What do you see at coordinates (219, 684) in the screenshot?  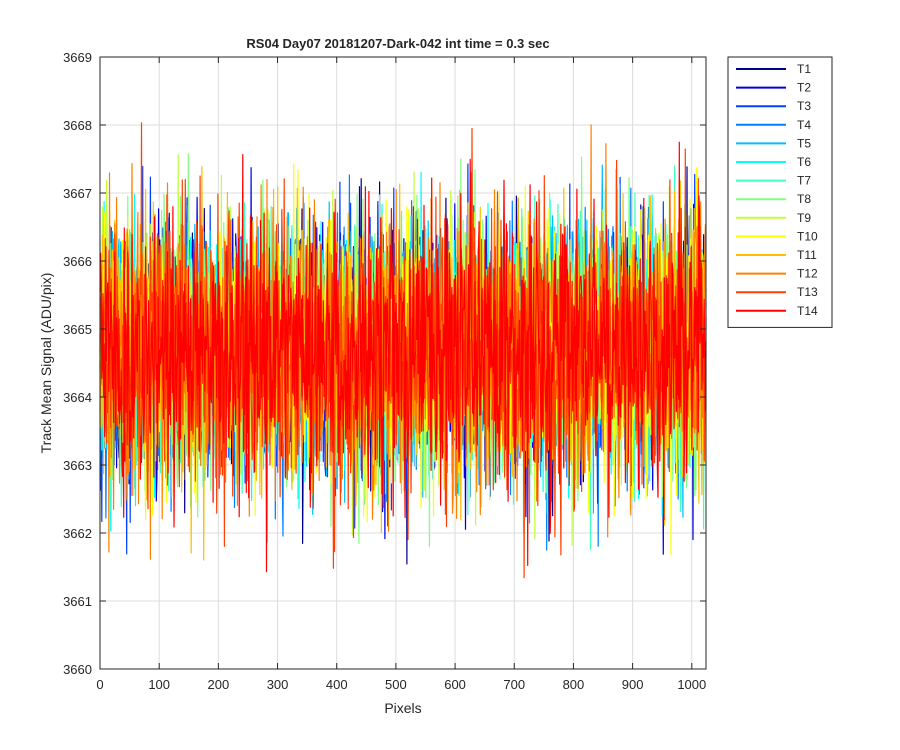 I see `x-tick-label: 200` at bounding box center [219, 684].